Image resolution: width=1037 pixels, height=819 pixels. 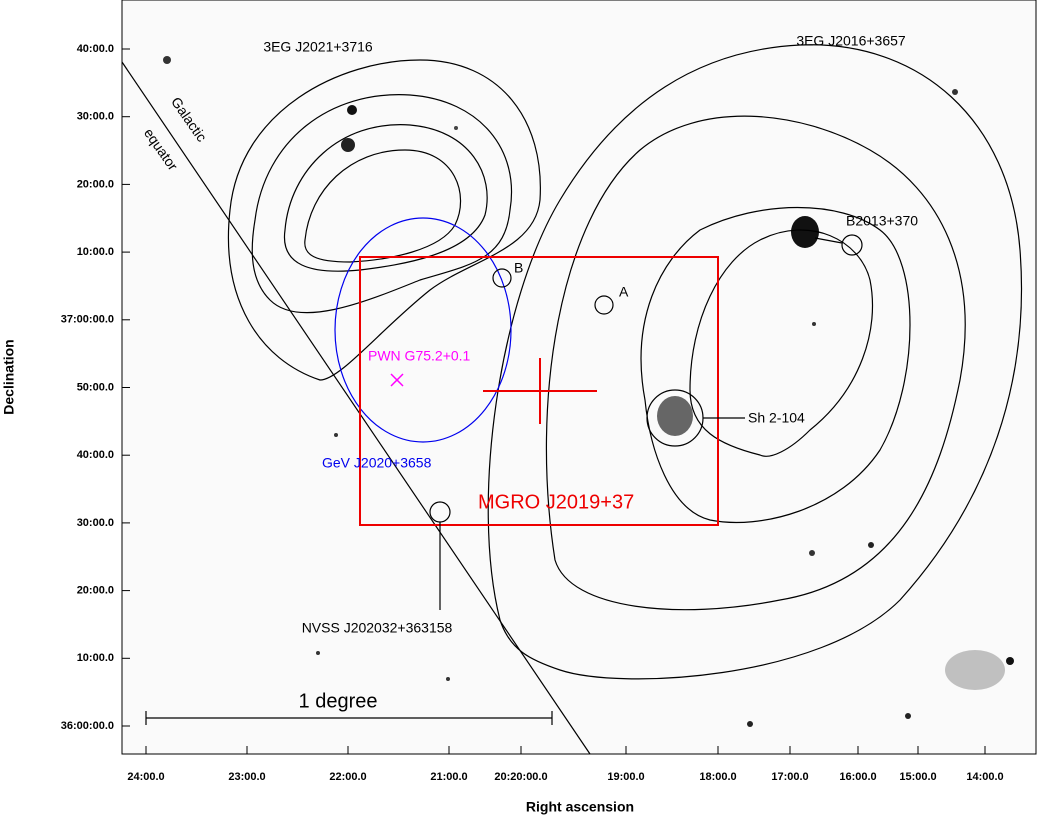 I want to click on label: PWN G75.2+0.1, so click(x=419, y=356).